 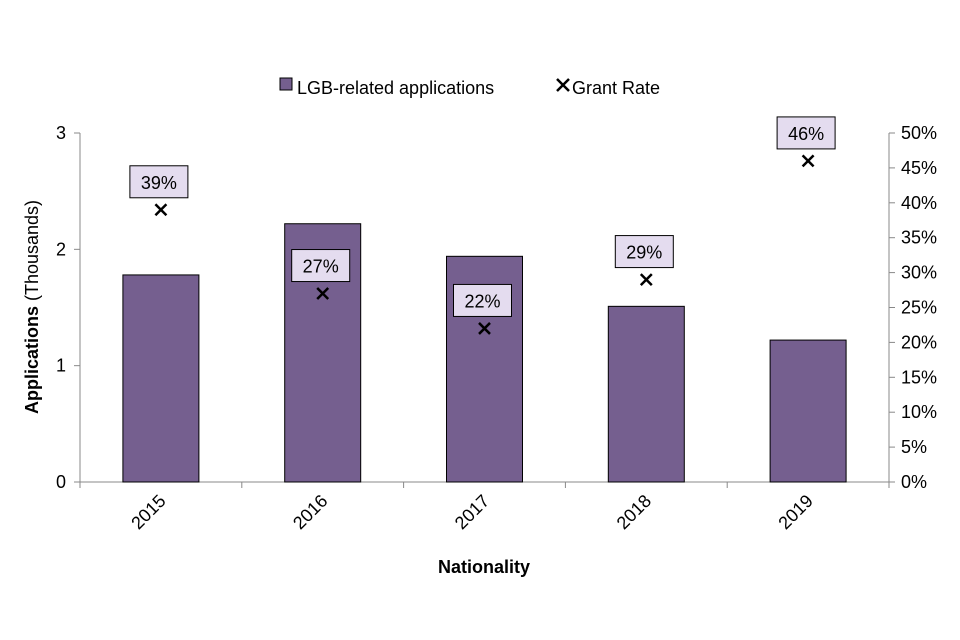 I want to click on x-tick-label: 2015, so click(x=148, y=512).